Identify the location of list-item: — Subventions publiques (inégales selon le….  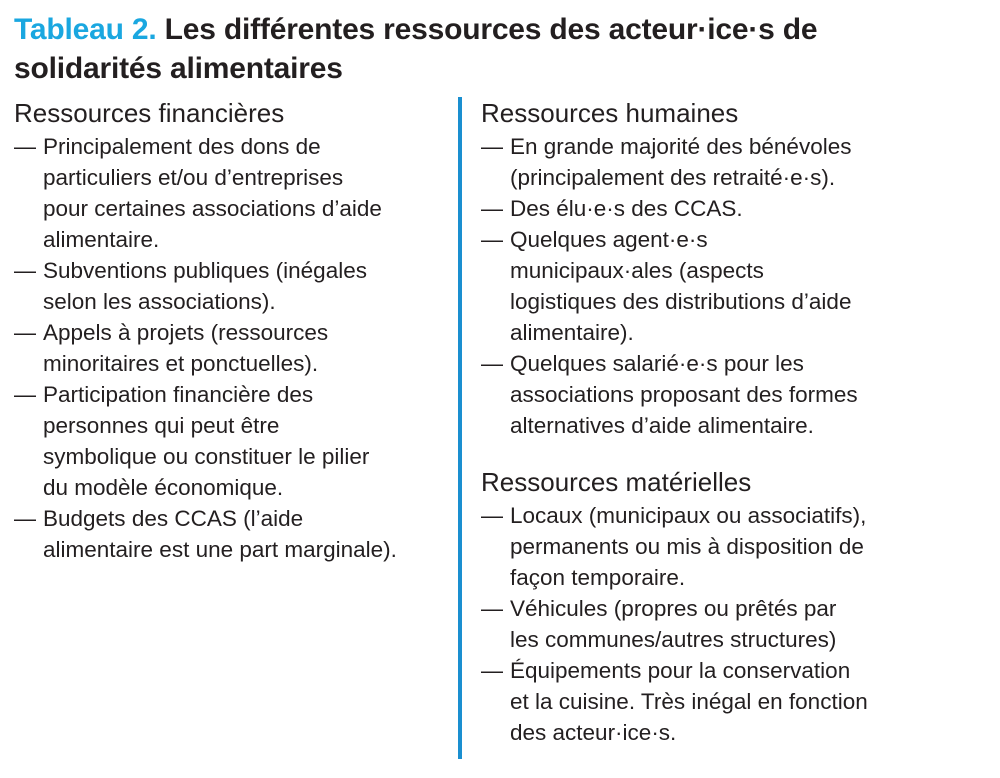
(205, 286).